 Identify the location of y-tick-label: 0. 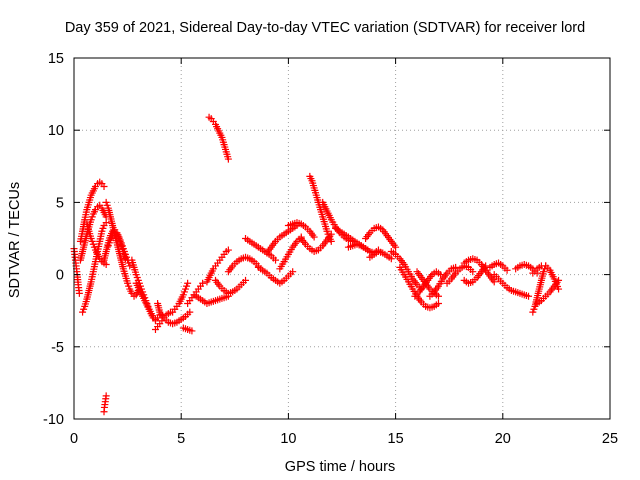
(60, 276).